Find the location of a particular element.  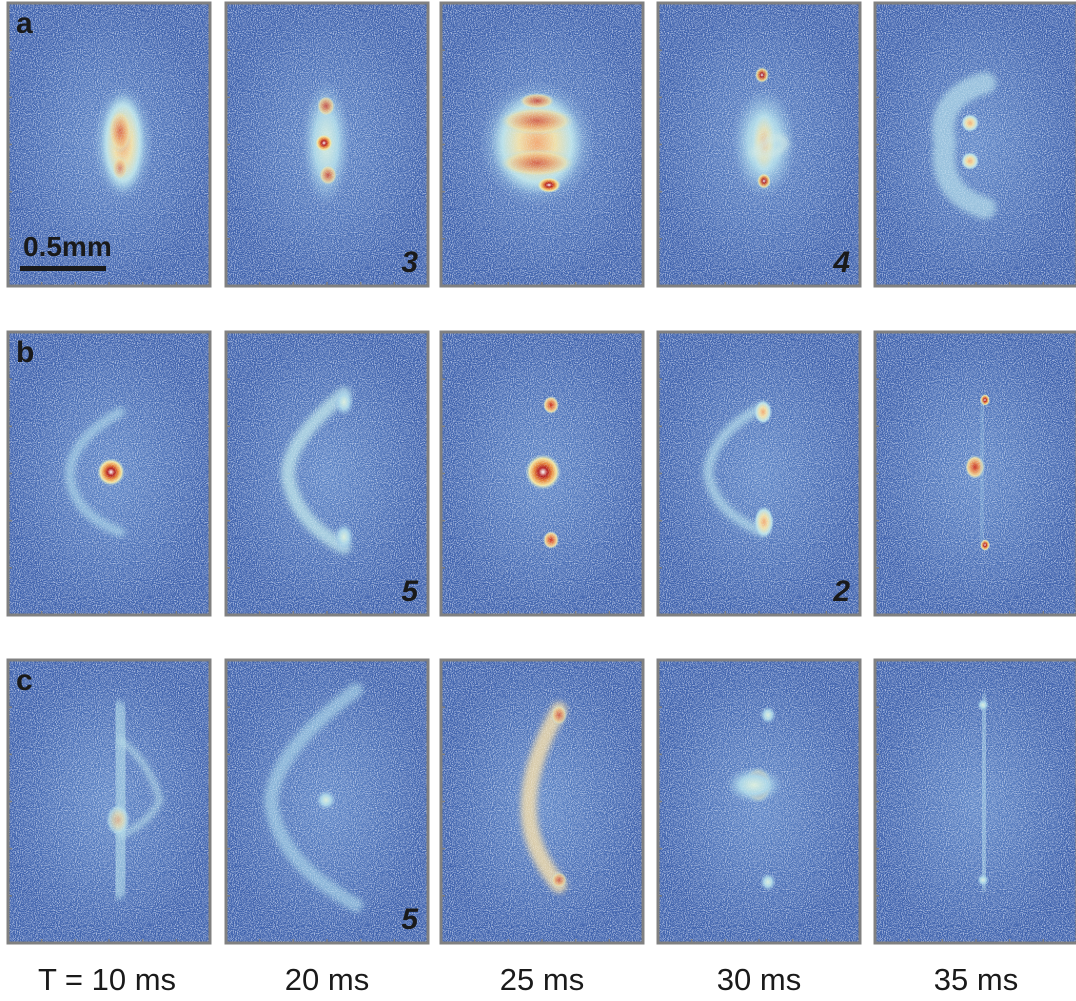

row-label: b is located at coordinates (25, 352).